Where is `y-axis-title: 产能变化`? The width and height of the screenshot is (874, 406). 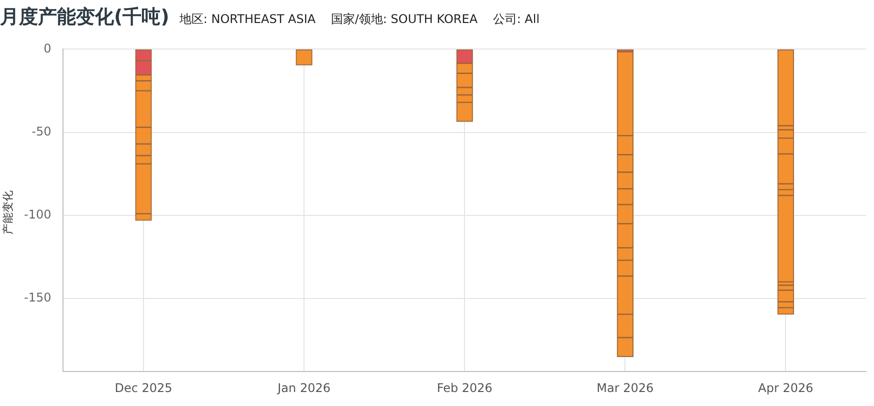 y-axis-title: 产能变化 is located at coordinates (8, 213).